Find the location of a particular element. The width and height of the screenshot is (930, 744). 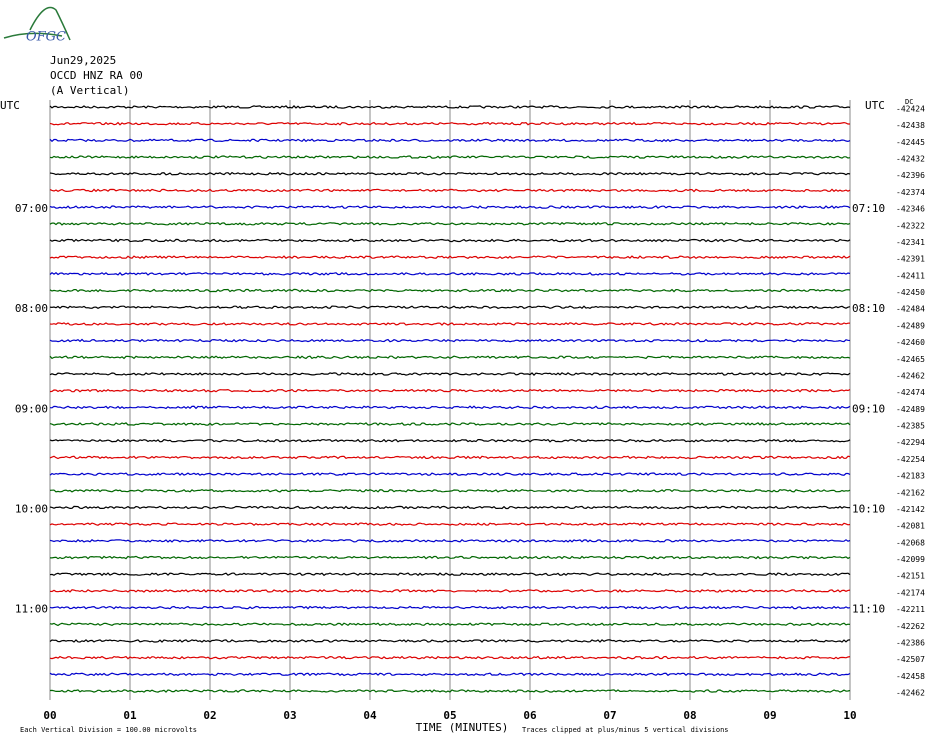

offset-value: -42484 is located at coordinates (910, 309).